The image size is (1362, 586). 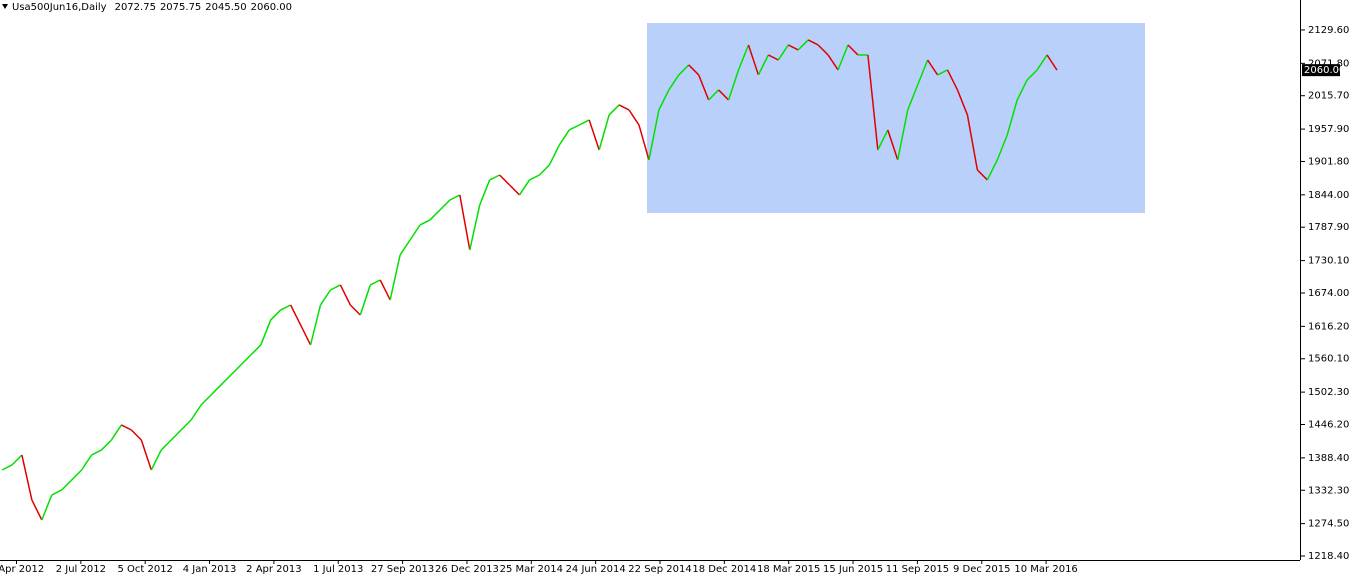 What do you see at coordinates (5, 6) in the screenshot?
I see `menu-arrow` at bounding box center [5, 6].